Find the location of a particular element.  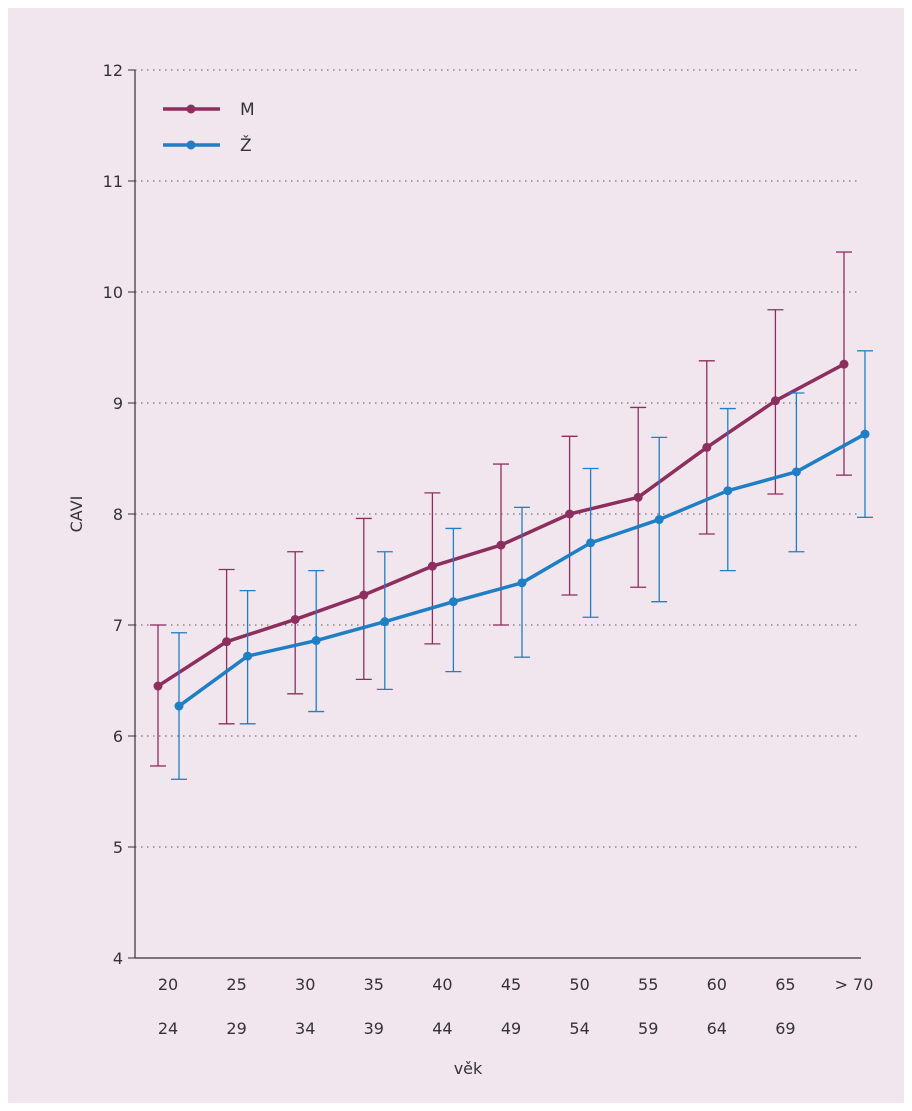

legend: MŽ is located at coordinates (209, 128).